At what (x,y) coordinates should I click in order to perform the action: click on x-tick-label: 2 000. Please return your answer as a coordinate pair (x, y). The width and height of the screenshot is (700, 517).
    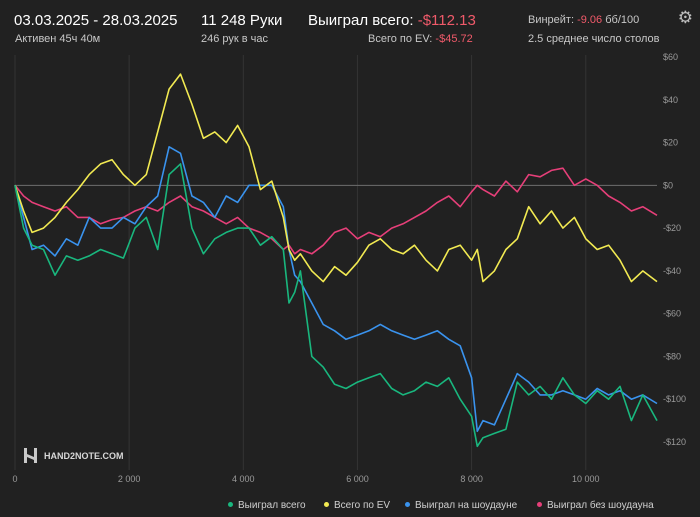
    Looking at the image, I should click on (129, 479).